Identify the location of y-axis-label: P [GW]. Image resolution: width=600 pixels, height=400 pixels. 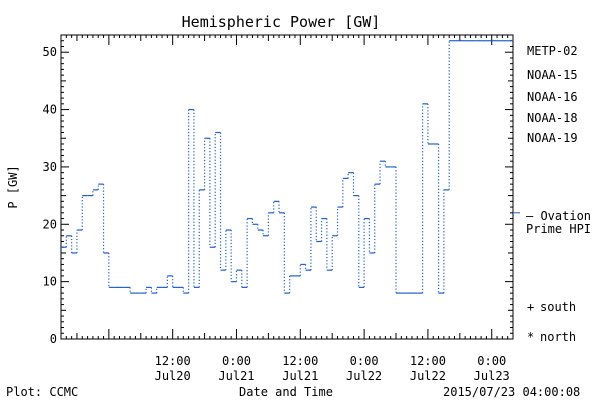
(13, 186).